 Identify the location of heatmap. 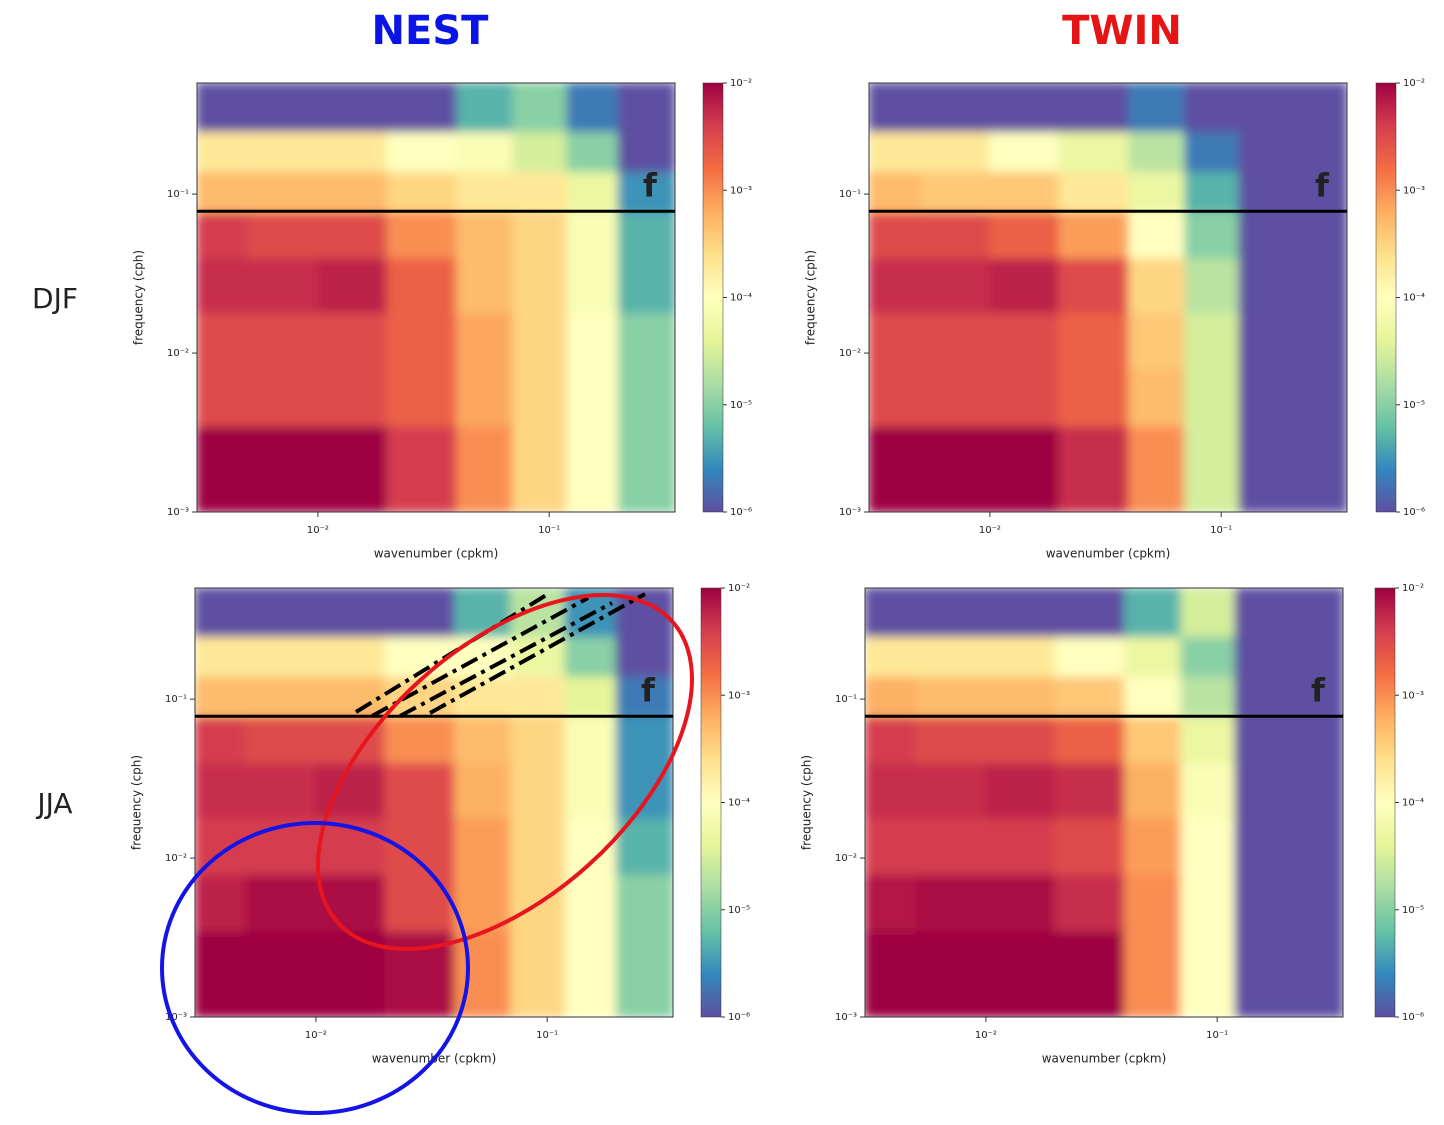
(1104, 802).